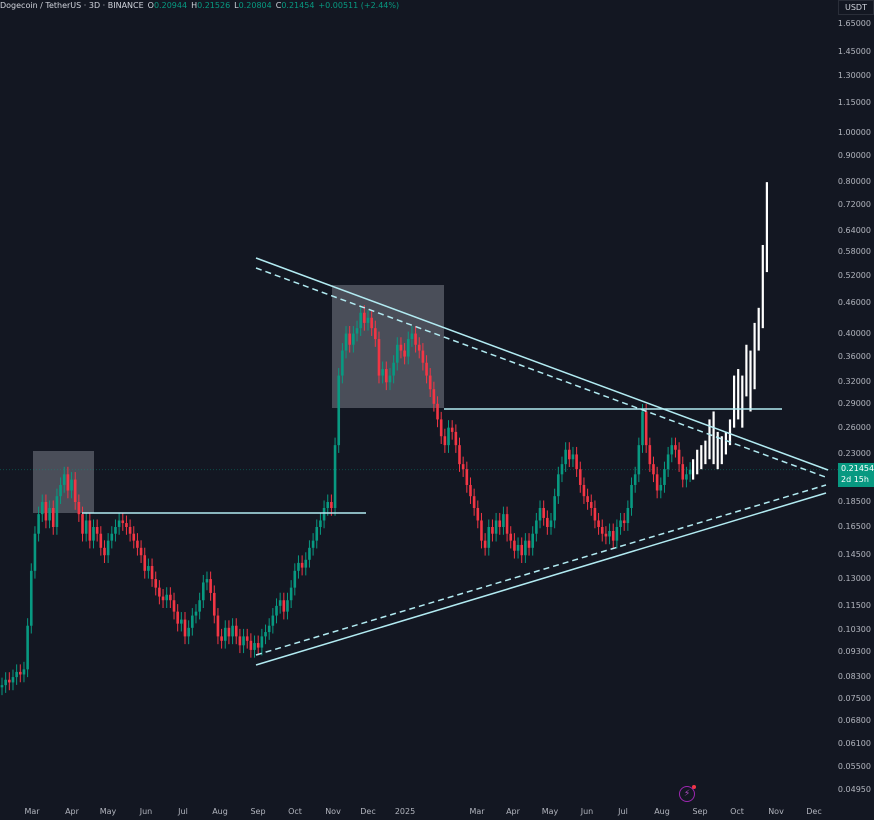 This screenshot has width=874, height=820. I want to click on price-tick: 0.11500, so click(854, 605).